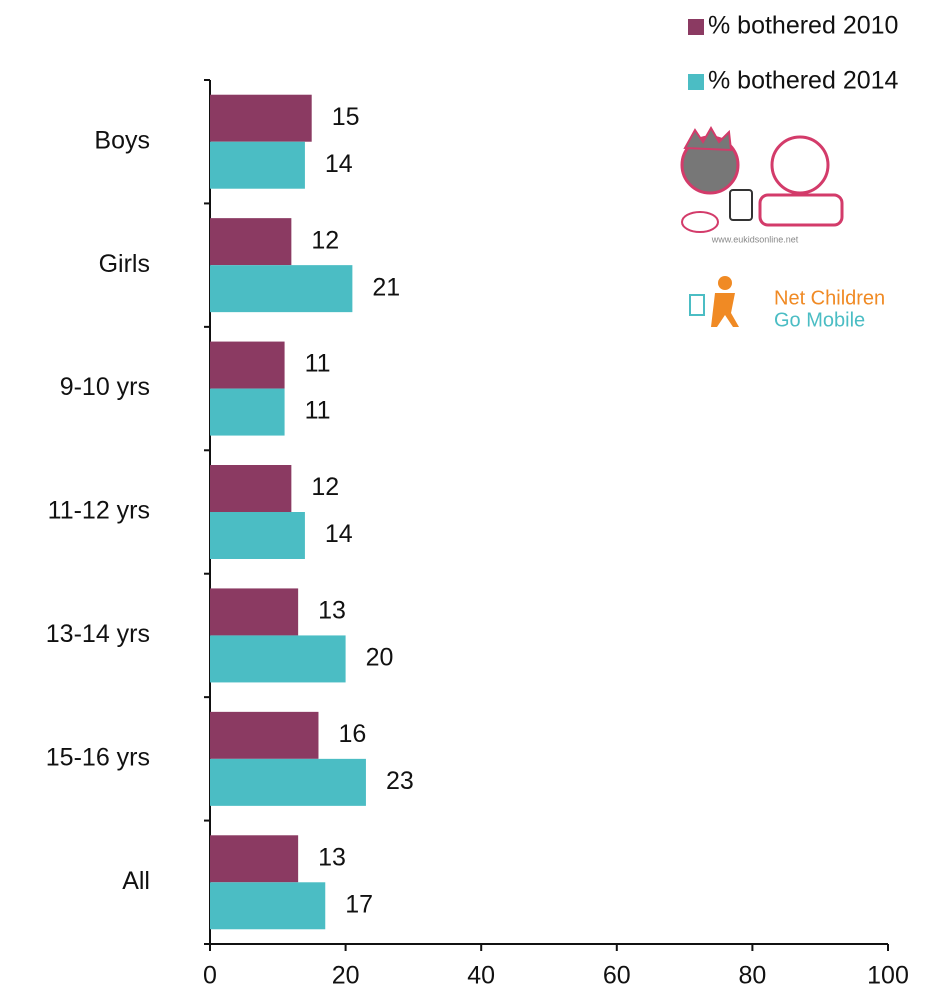 Image resolution: width=932 pixels, height=995 pixels. I want to click on y-tick-label: 11-12 yrs, so click(99, 511).